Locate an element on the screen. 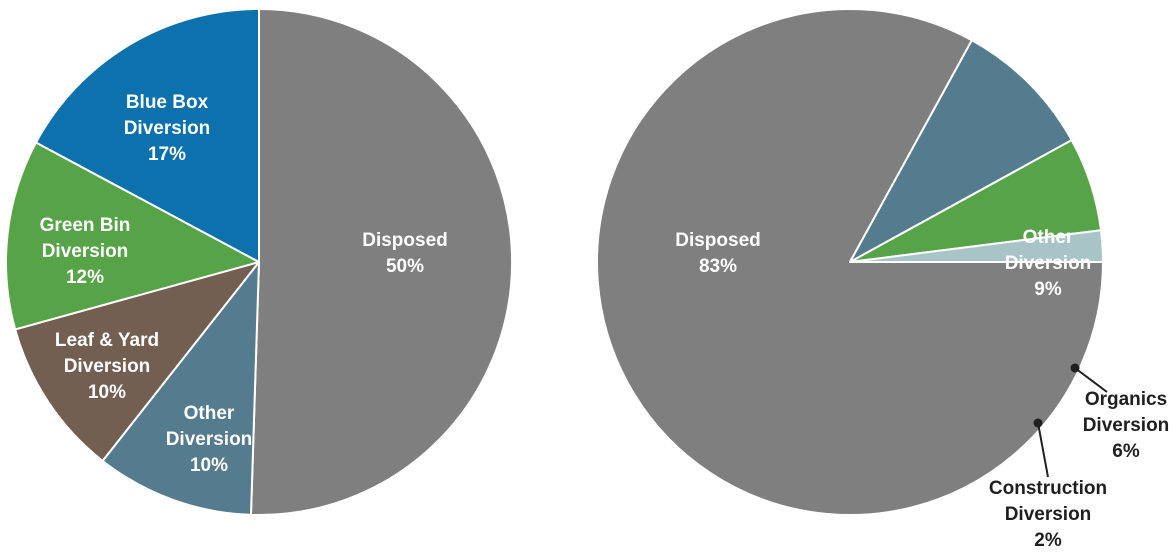 This screenshot has width=1175, height=558. pie-1-slice-green-bin-diversion is located at coordinates (132, 236).